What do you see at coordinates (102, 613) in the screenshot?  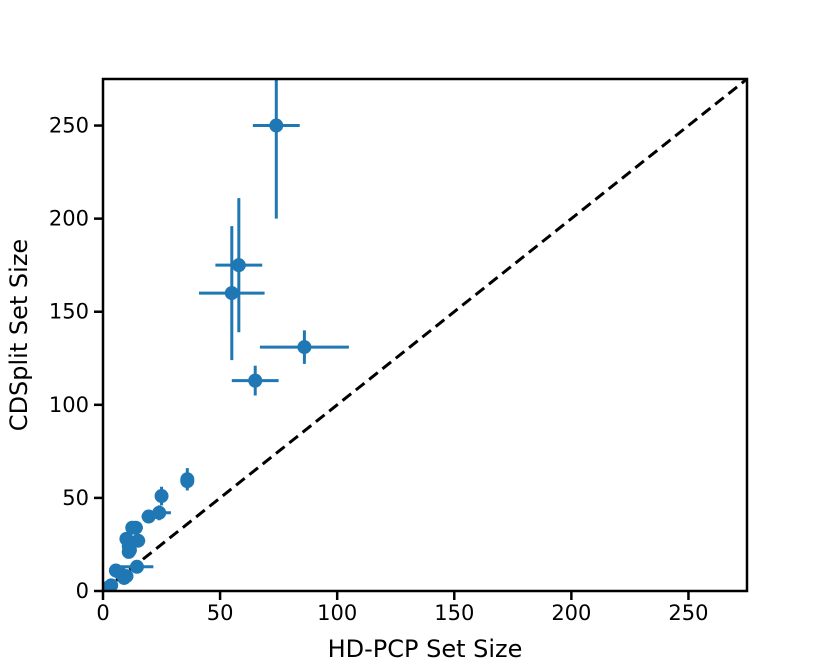 I see `x-tick-label: 0` at bounding box center [102, 613].